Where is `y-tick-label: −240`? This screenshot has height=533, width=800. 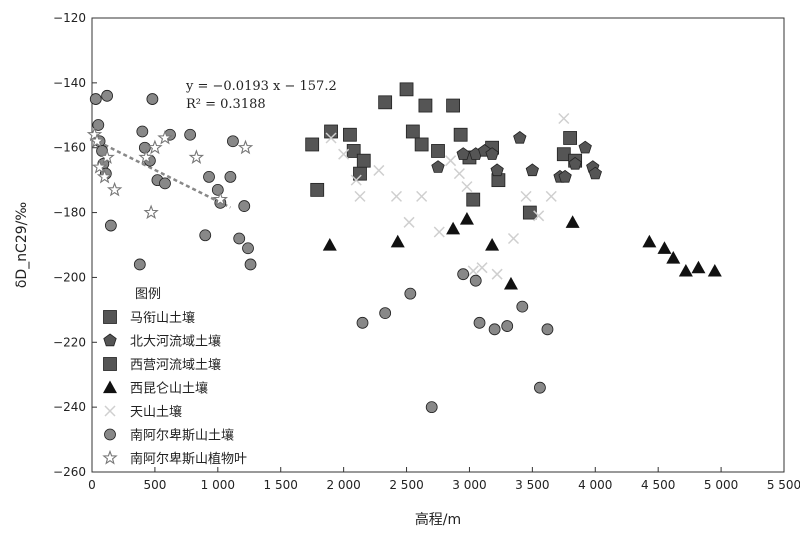
y-tick-label: −240 is located at coordinates (69, 407).